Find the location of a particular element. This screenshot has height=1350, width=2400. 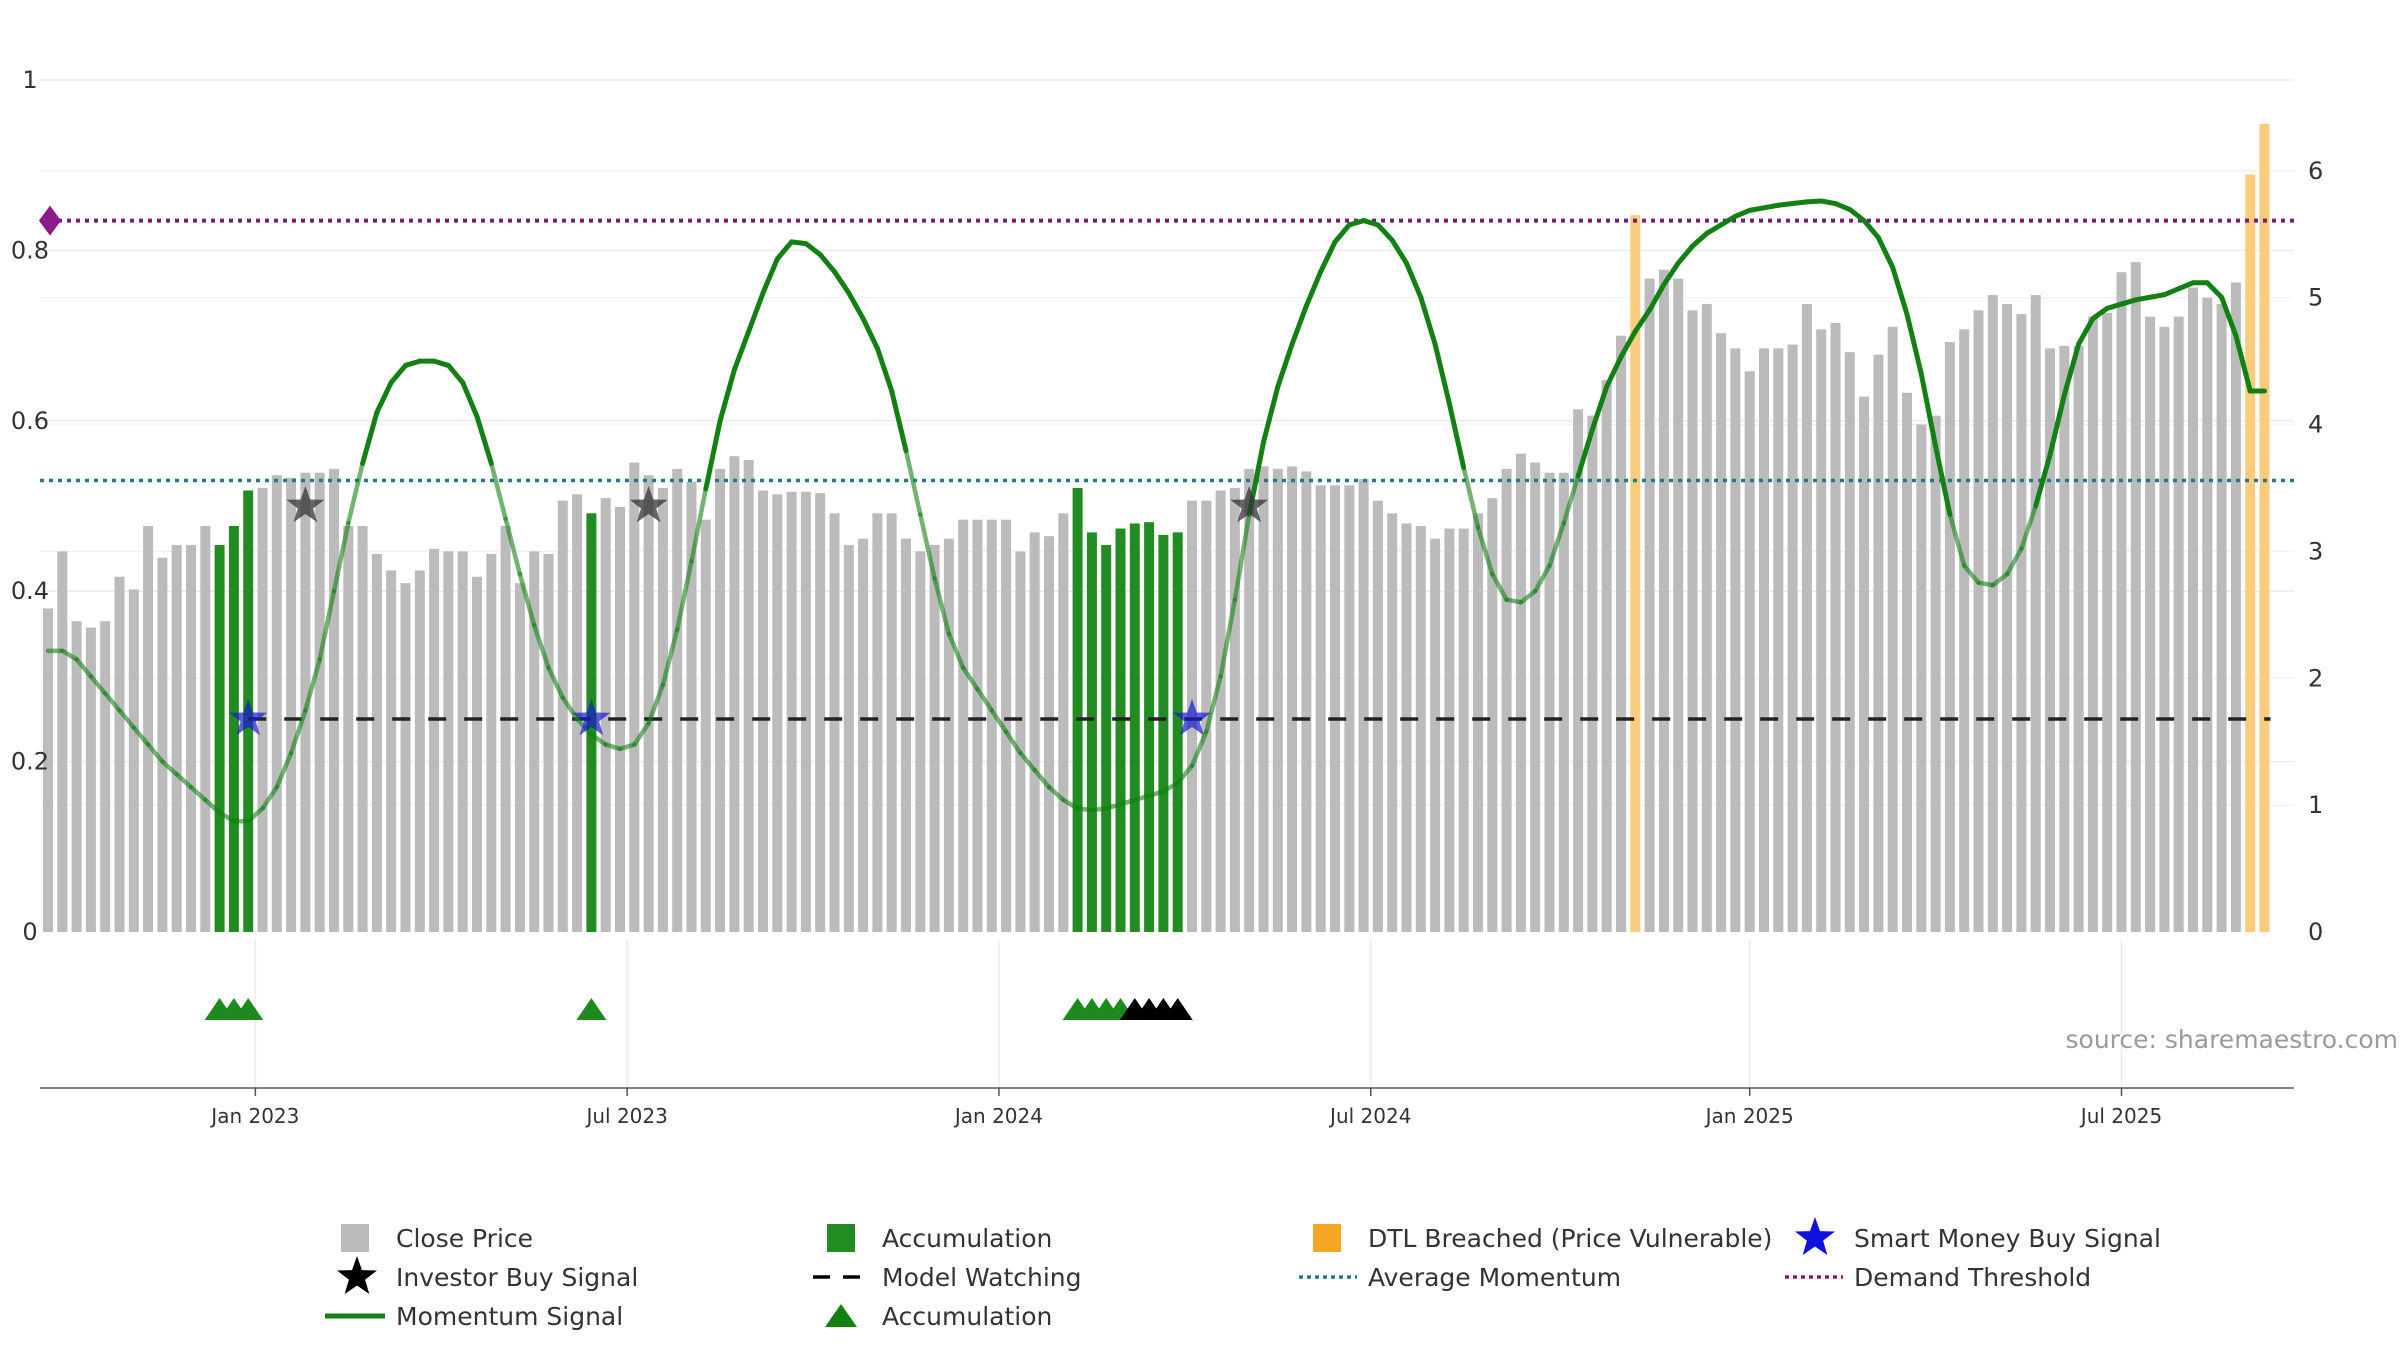

legend-item: Demand Threshold is located at coordinates (1938, 1277).